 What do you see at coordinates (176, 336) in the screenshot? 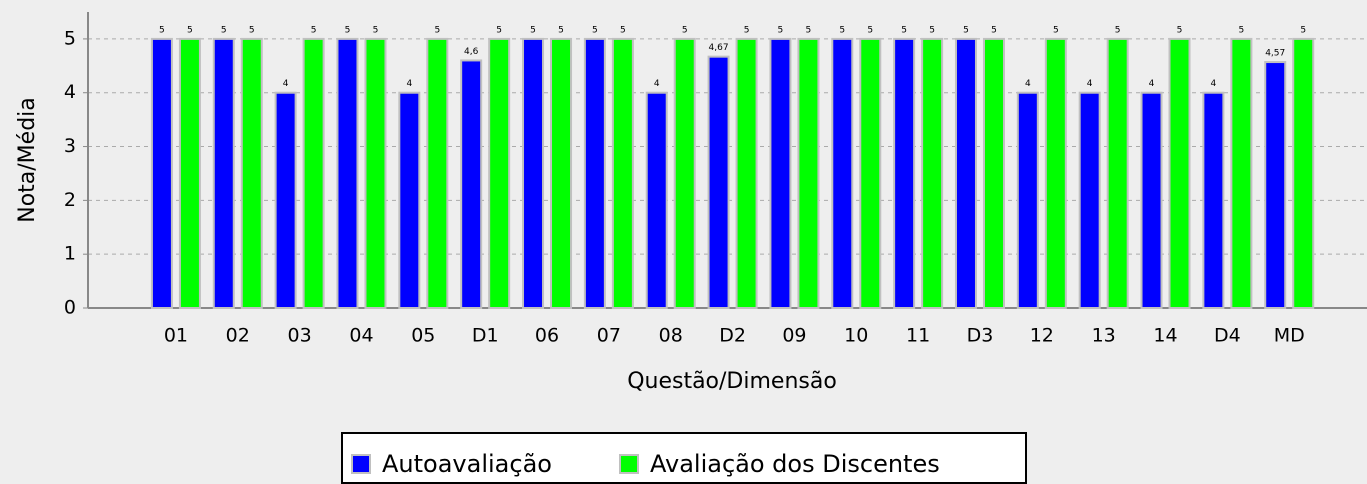
I see `x-tick-label: 01` at bounding box center [176, 336].